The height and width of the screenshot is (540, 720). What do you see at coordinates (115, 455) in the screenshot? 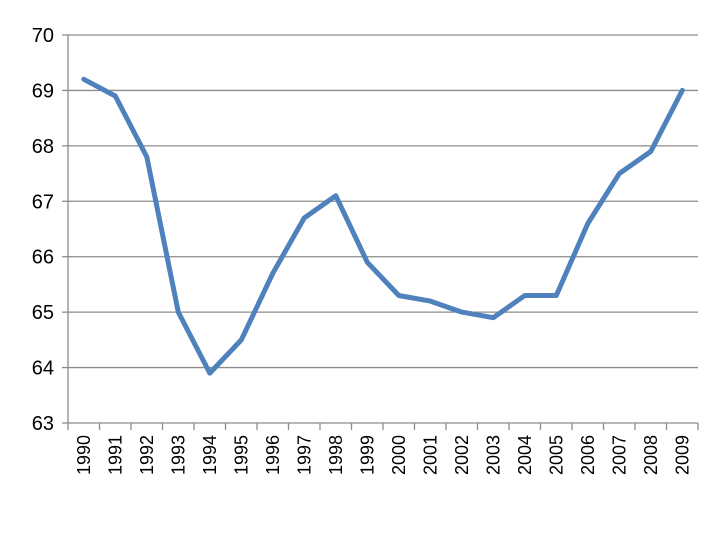
I see `x-tick-label-1991: 1991` at bounding box center [115, 455].